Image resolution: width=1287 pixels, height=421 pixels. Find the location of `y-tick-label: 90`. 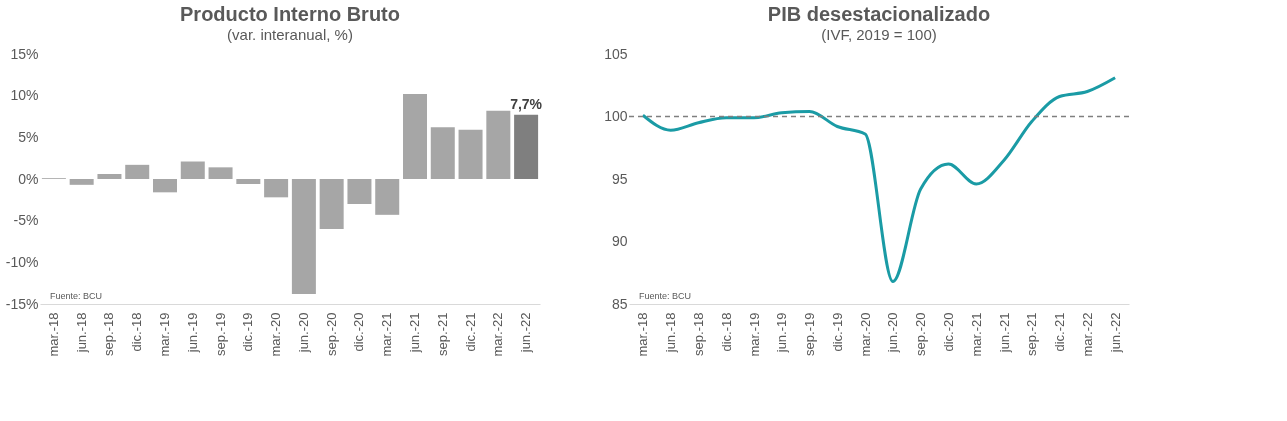

y-tick-label: 90 is located at coordinates (619, 241).